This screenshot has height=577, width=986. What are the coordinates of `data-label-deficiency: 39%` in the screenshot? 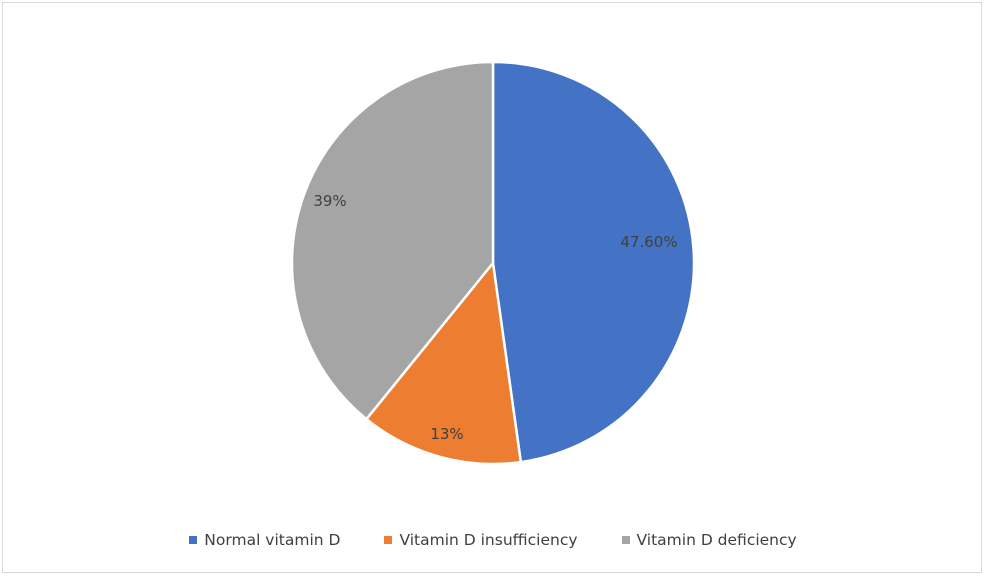 It's located at (330, 201).